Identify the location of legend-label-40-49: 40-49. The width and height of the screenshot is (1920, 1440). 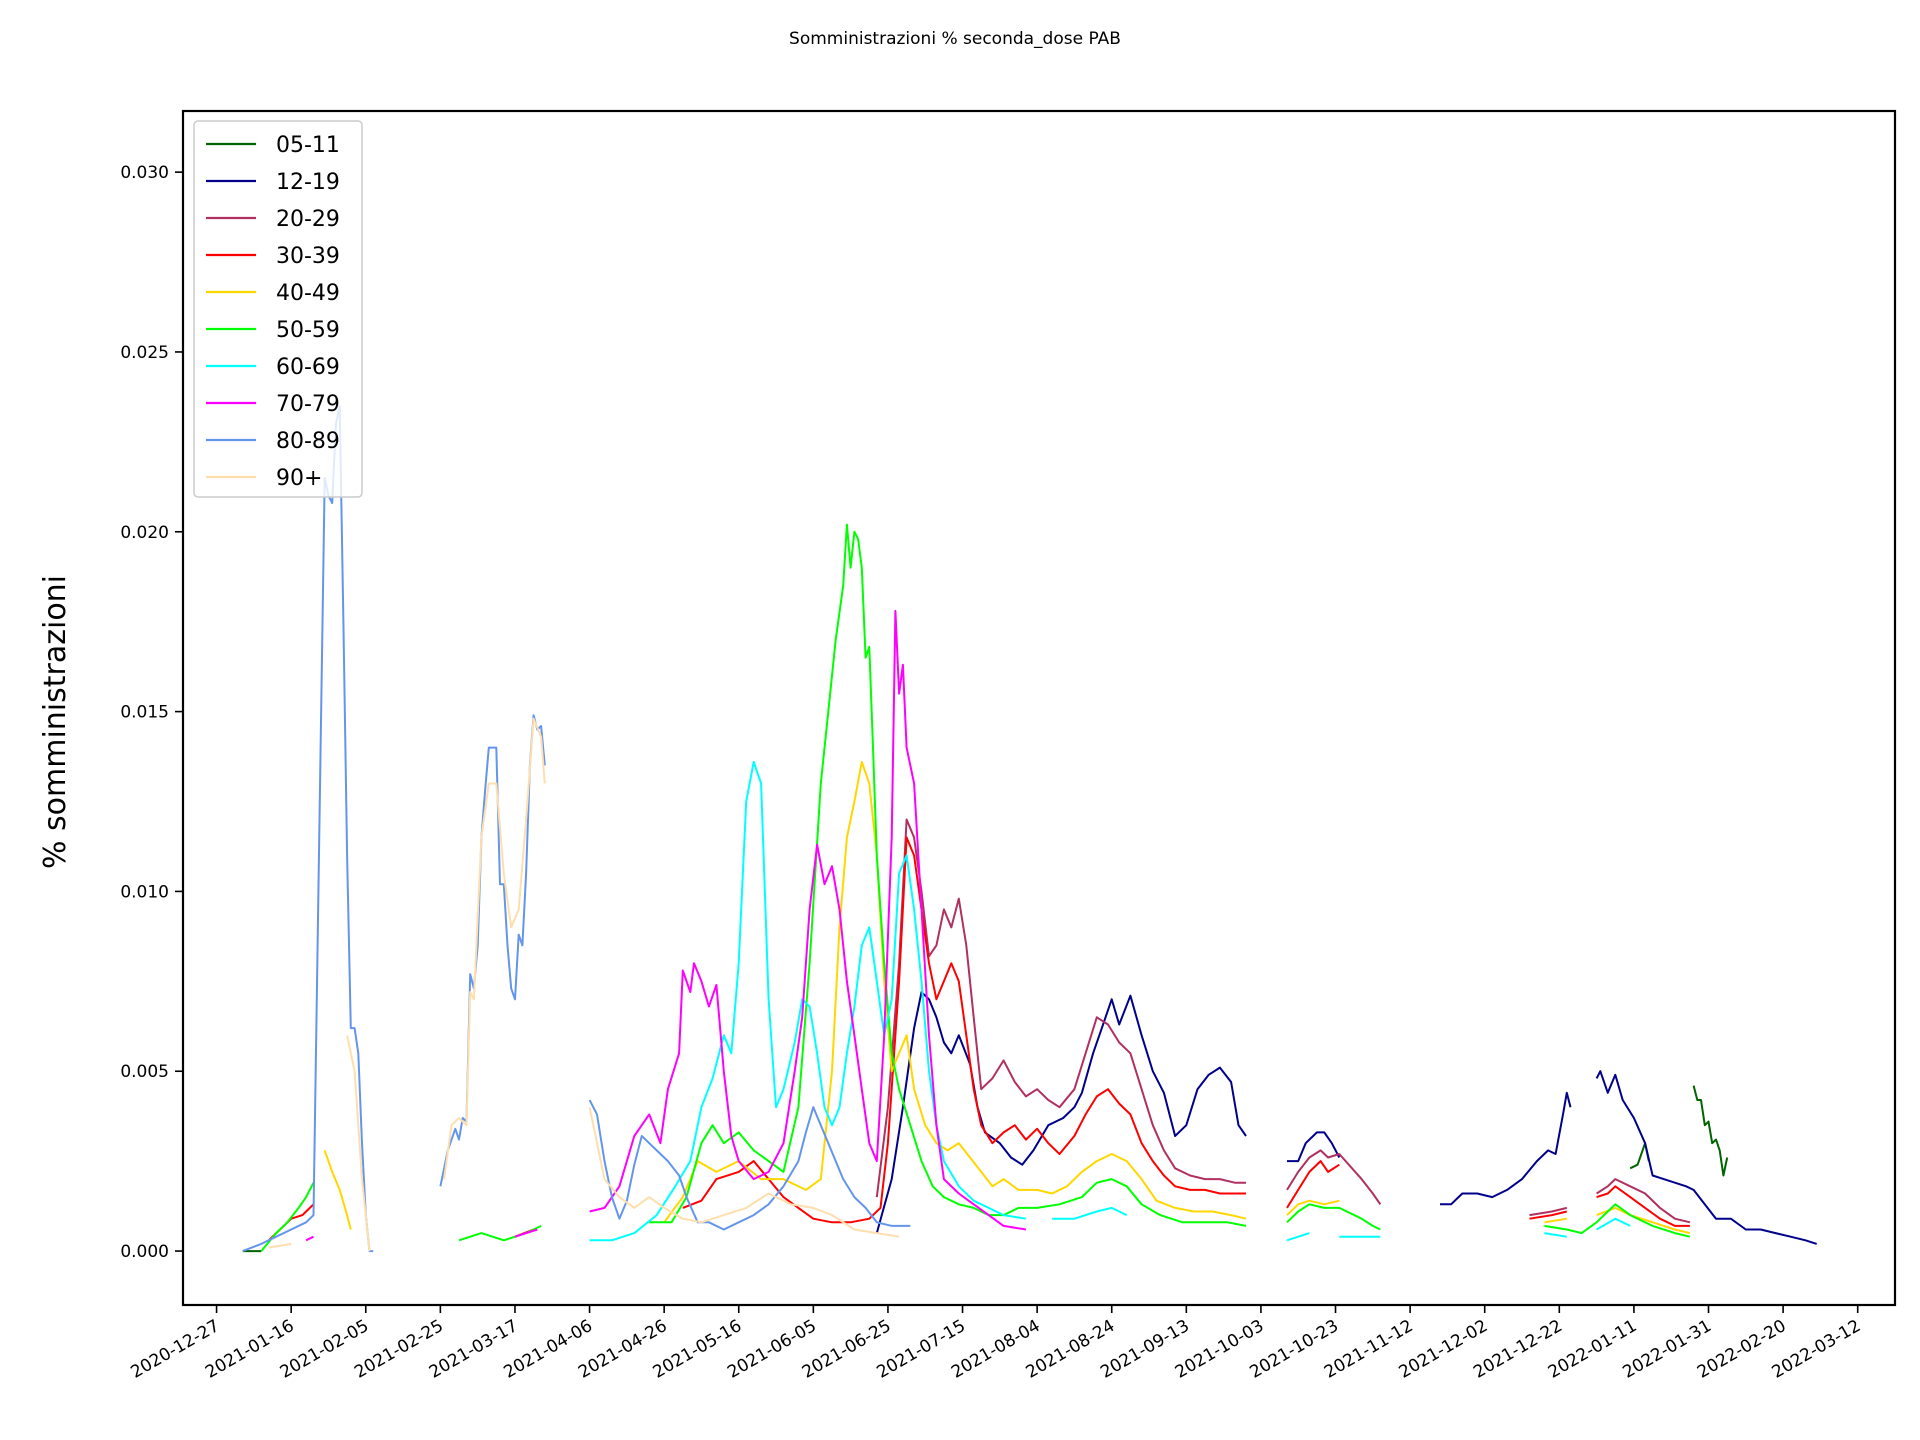
(308, 293).